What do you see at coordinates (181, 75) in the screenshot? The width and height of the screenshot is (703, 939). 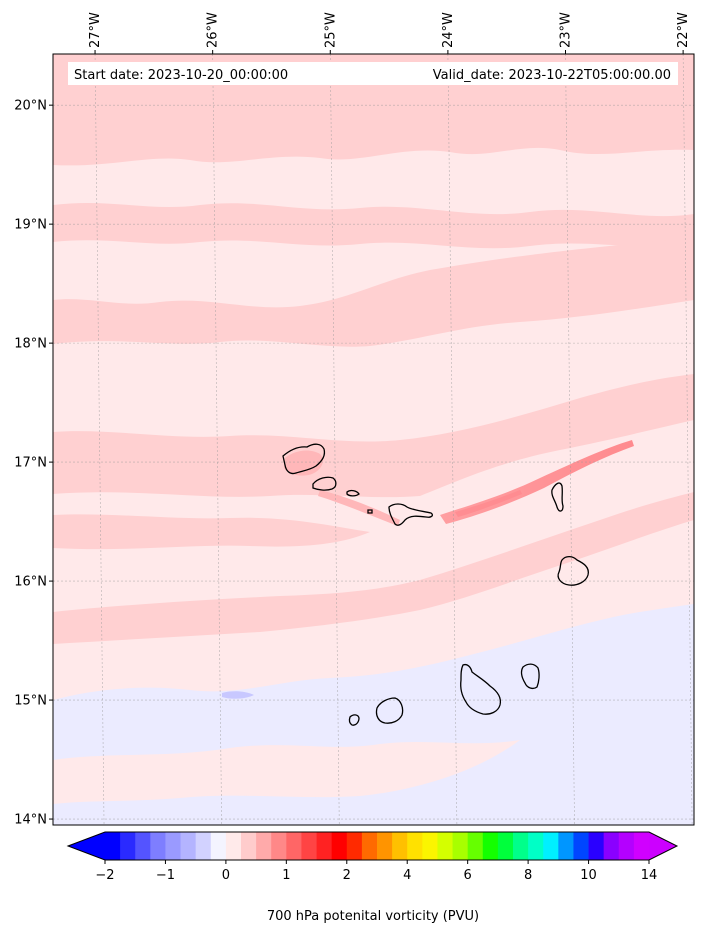 I see `start-date-label: Start date: 2023-10-20_00:00:00` at bounding box center [181, 75].